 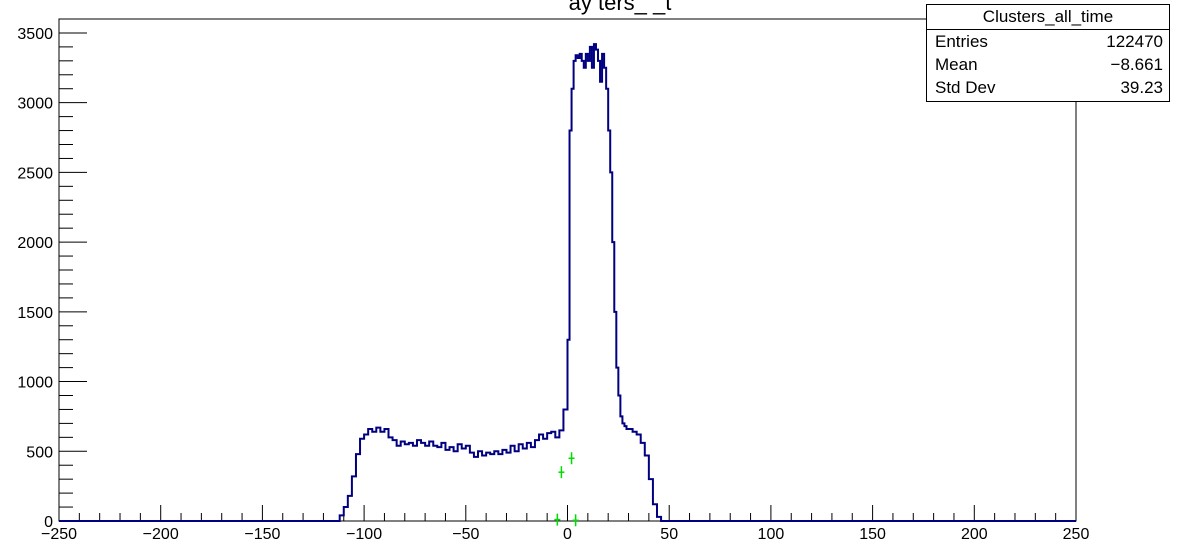 What do you see at coordinates (39, 452) in the screenshot?
I see `y-tick-label: 500` at bounding box center [39, 452].